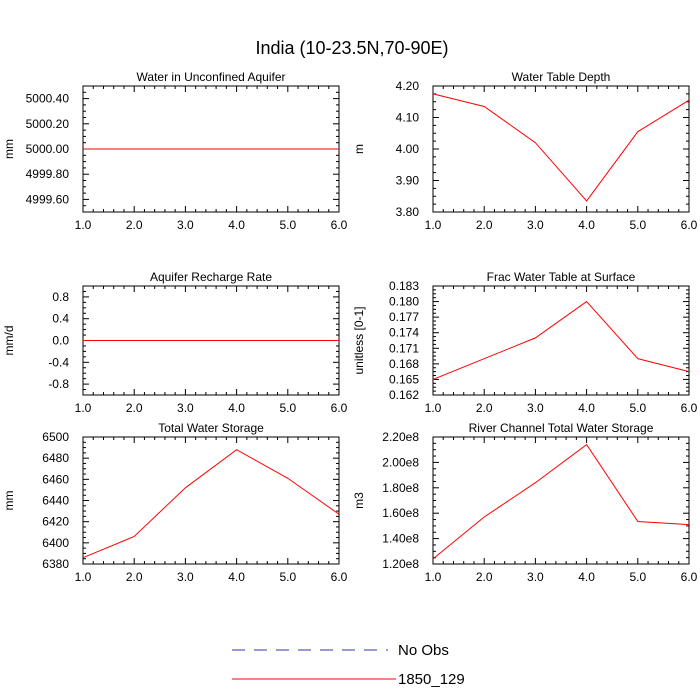 Image resolution: width=700 pixels, height=700 pixels. Describe the element at coordinates (404, 302) in the screenshot. I see `y-tick-label: 0.180` at that location.